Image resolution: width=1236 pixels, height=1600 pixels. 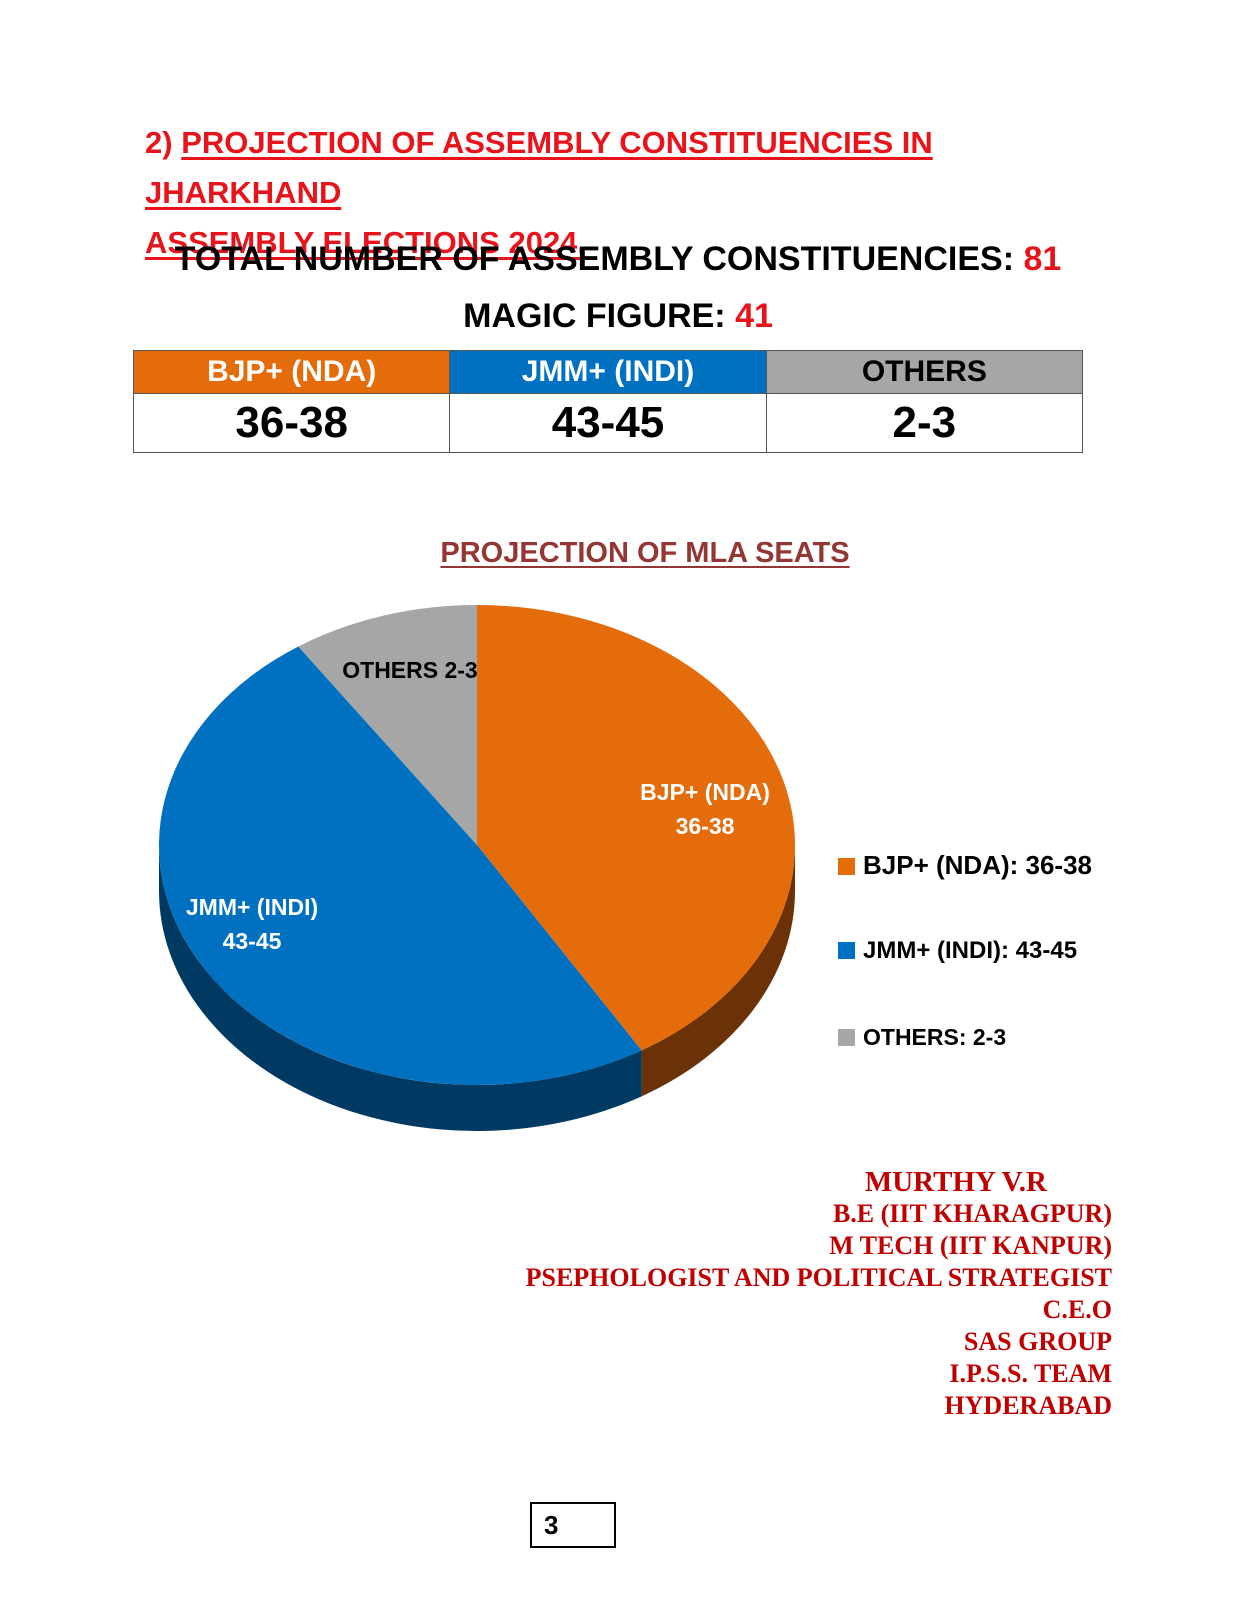 I want to click on author-line: B.E (IIT KHARAGPUR), so click(x=972, y=1213).